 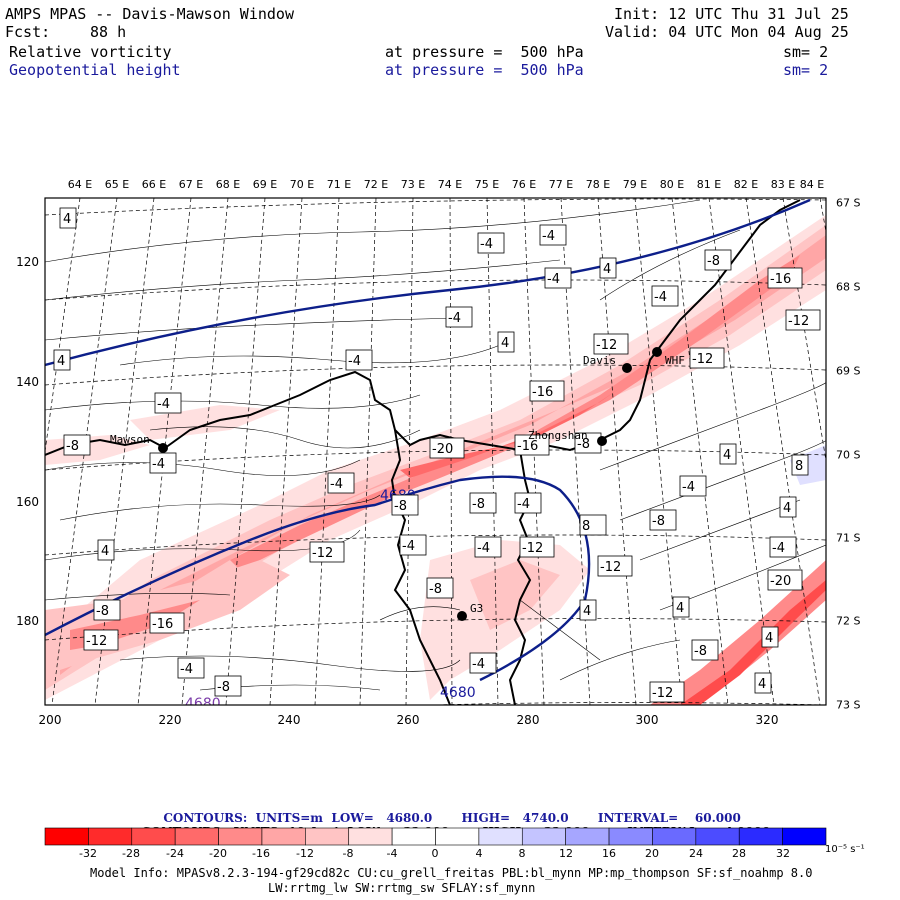 What do you see at coordinates (27, 262) in the screenshot?
I see `y-tick: 120` at bounding box center [27, 262].